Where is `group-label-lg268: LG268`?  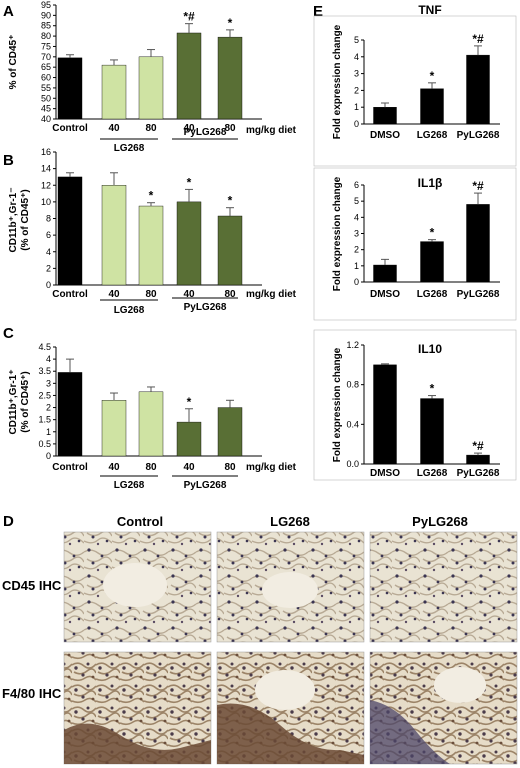 group-label-lg268: LG268 is located at coordinates (129, 148).